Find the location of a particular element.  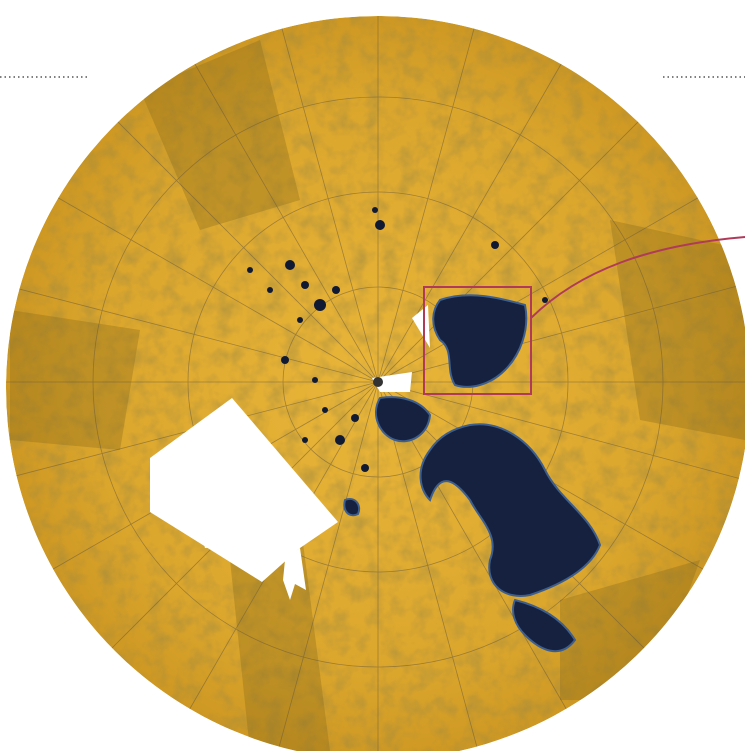

small-lakes is located at coordinates (397, 339).